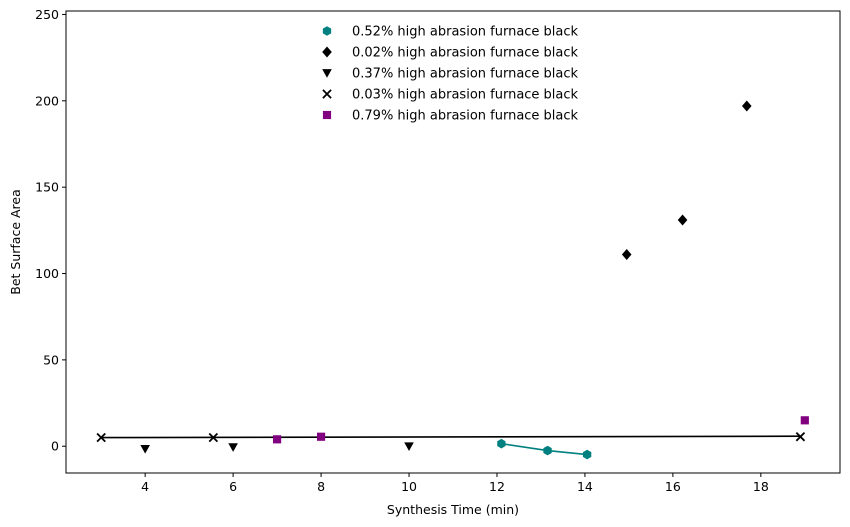 This screenshot has width=850, height=527. I want to click on y-tick-label: 100, so click(47, 273).